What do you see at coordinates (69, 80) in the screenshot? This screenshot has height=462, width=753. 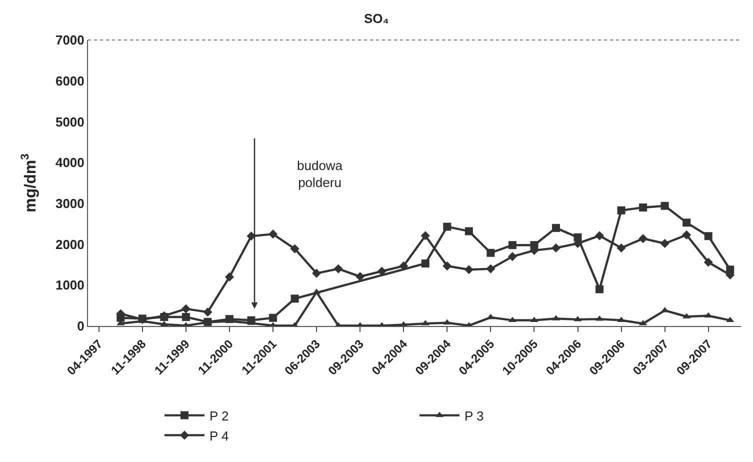 I see `y-tick-label: 6000` at bounding box center [69, 80].